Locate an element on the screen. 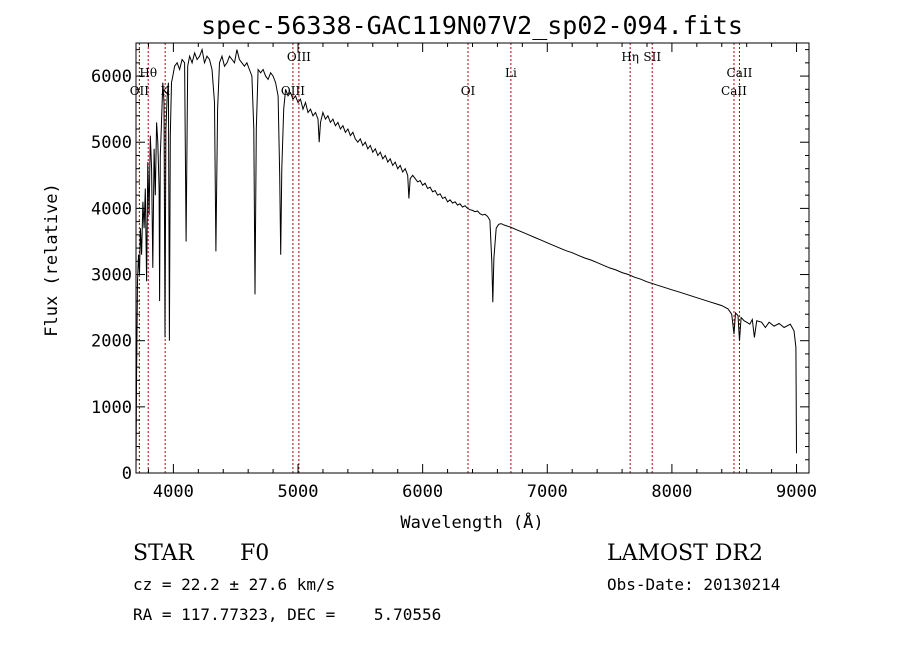 The height and width of the screenshot is (649, 900). y-tick-label: 6000 is located at coordinates (111, 77).